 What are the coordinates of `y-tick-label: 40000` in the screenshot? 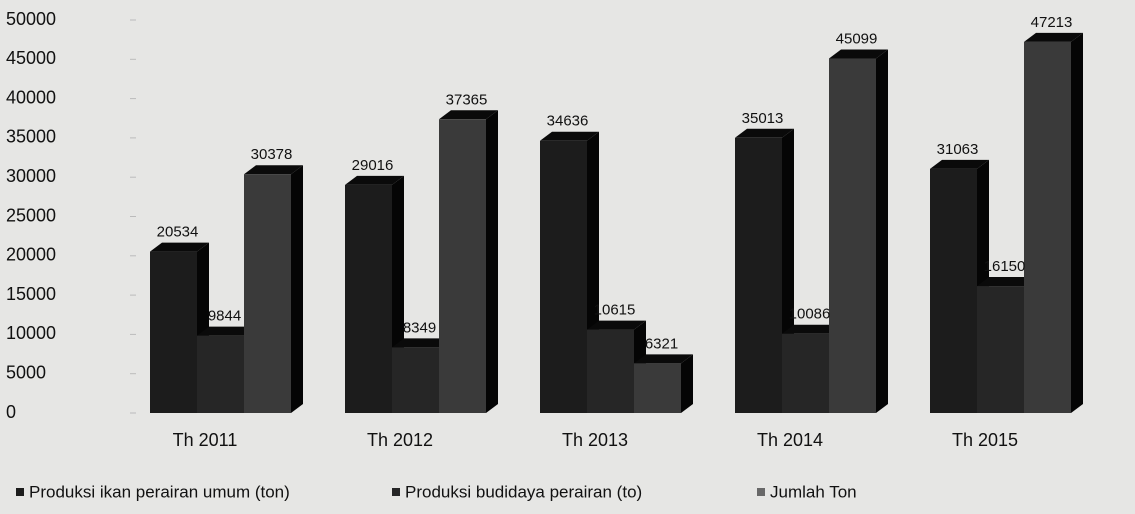 It's located at (31, 97).